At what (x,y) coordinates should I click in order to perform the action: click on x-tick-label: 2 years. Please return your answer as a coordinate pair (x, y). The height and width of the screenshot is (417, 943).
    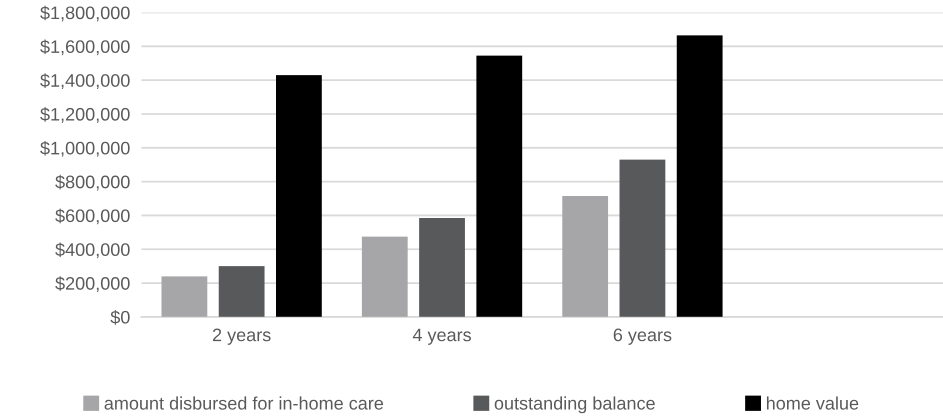
    Looking at the image, I should click on (241, 336).